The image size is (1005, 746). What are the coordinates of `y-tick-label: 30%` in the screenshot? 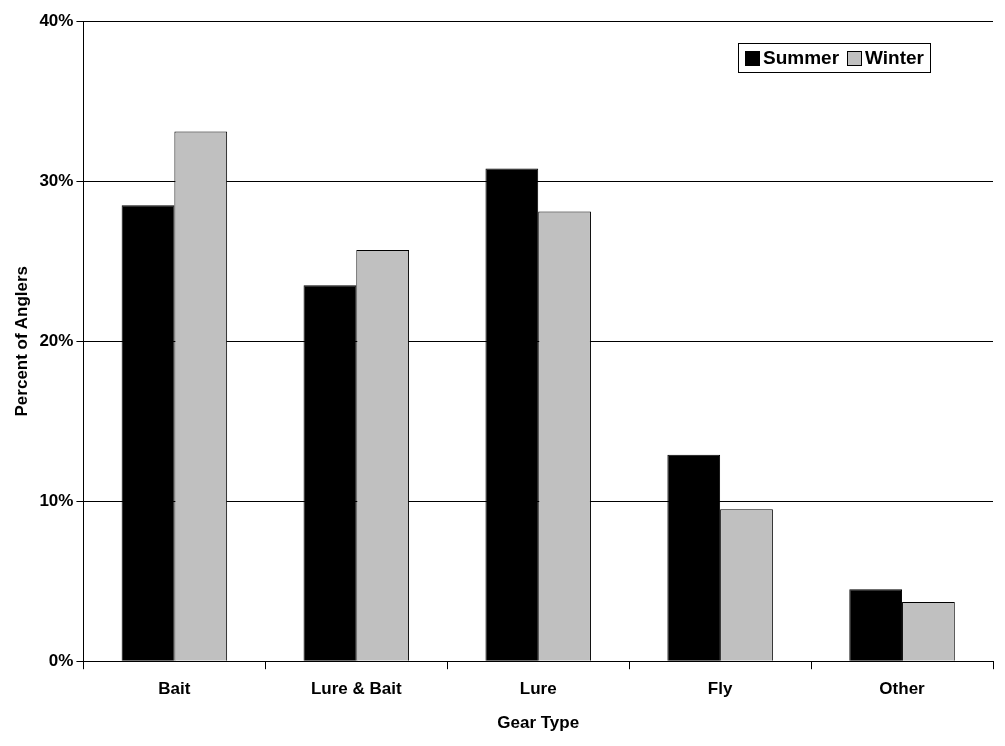 It's located at (56, 180).